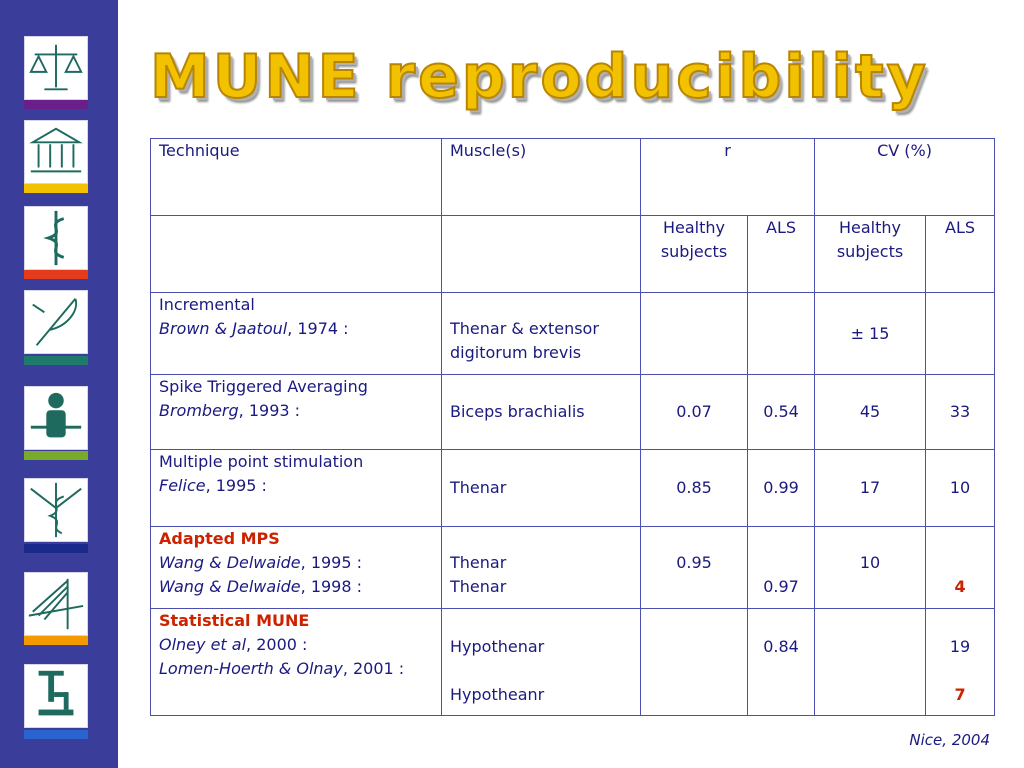  What do you see at coordinates (56, 734) in the screenshot?
I see `microscope-color-bar` at bounding box center [56, 734].